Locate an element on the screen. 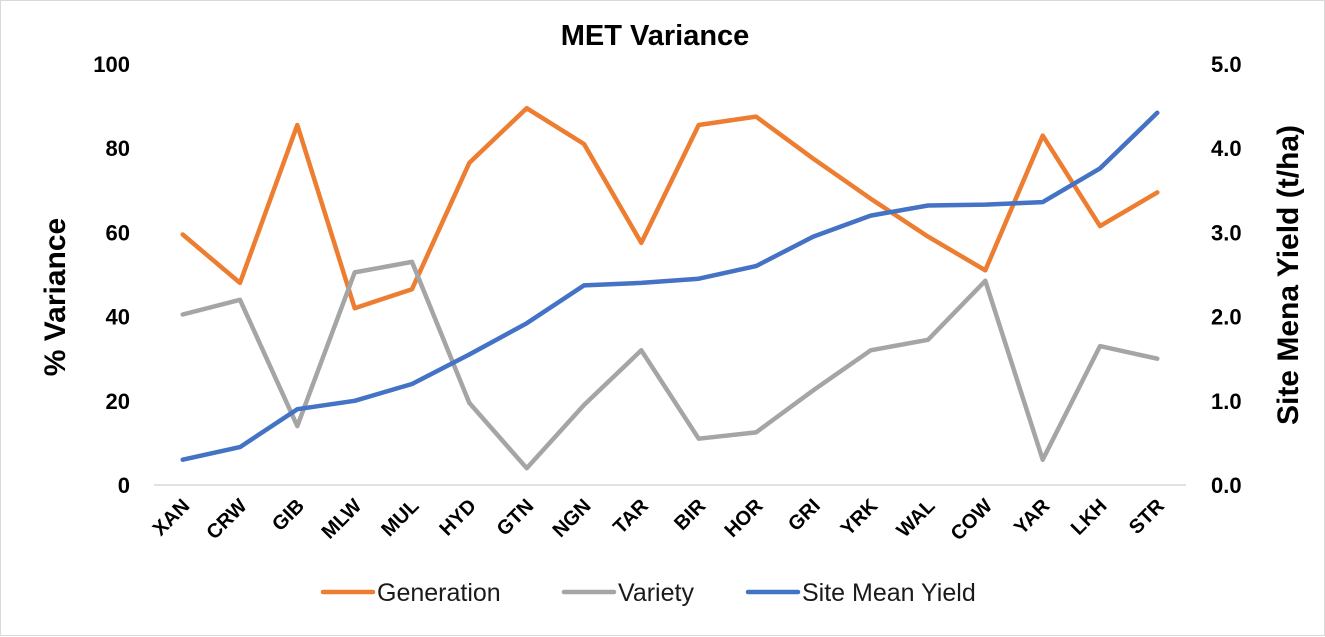  y-tick-label: 80 is located at coordinates (118, 148).